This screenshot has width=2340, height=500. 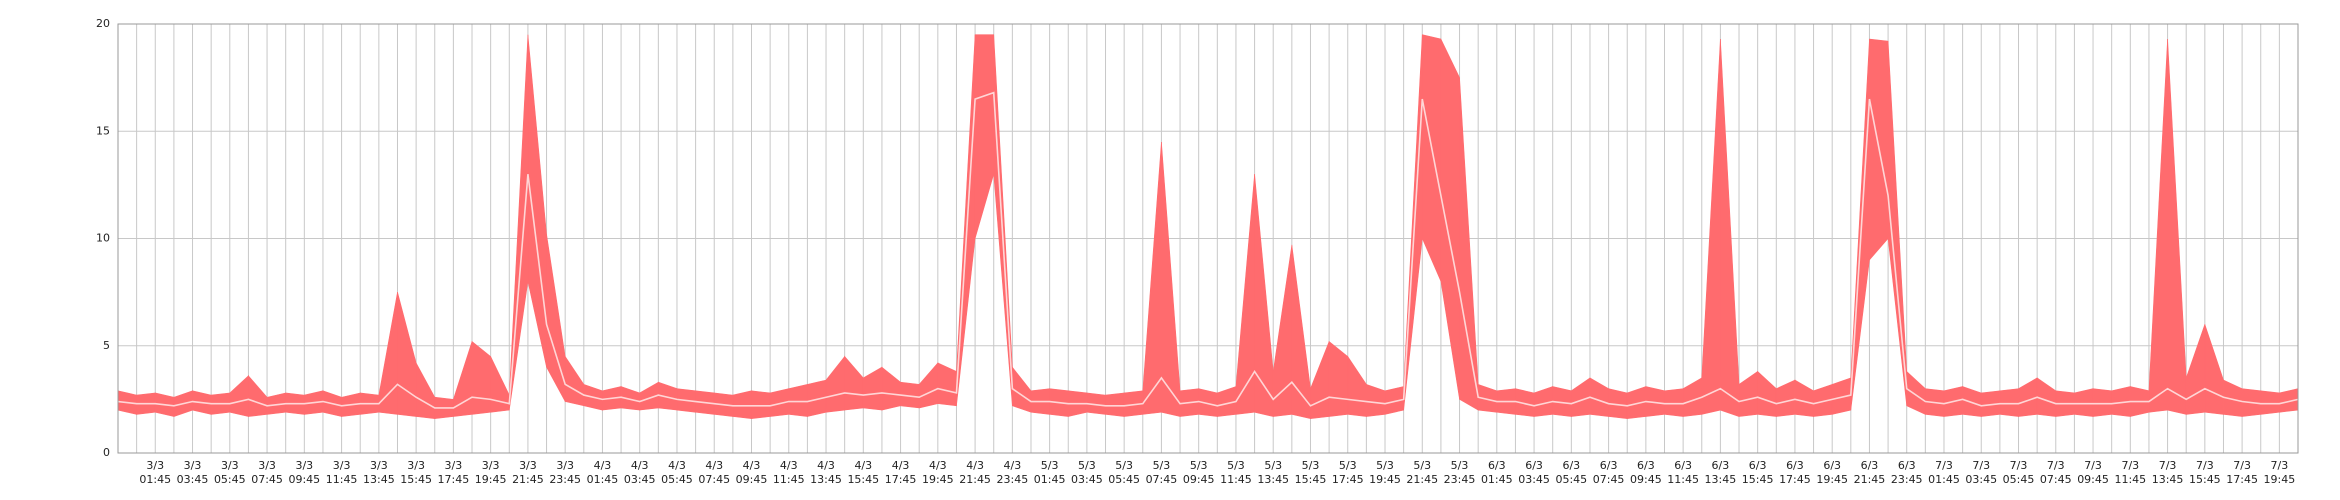 What do you see at coordinates (491, 479) in the screenshot?
I see `x-tick-time: 19:45` at bounding box center [491, 479].